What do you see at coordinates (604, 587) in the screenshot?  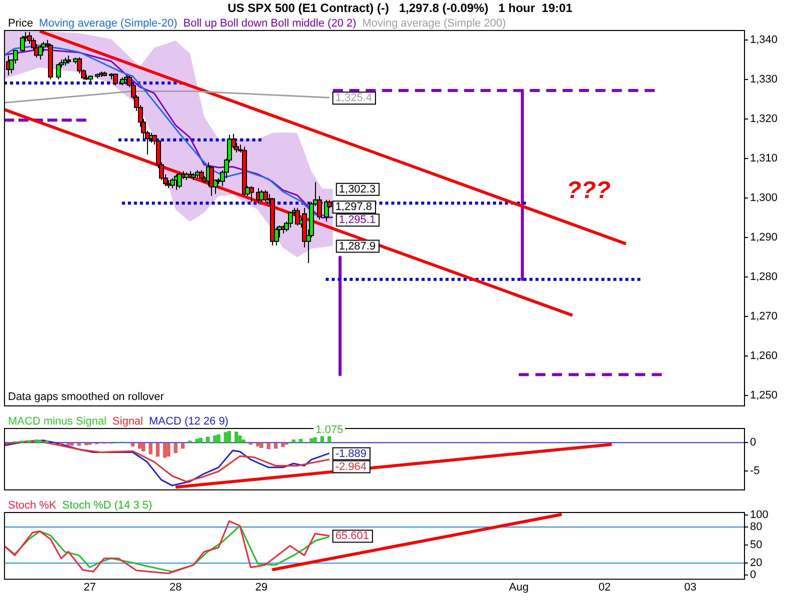 I see `x-tick-label: 02` at bounding box center [604, 587].